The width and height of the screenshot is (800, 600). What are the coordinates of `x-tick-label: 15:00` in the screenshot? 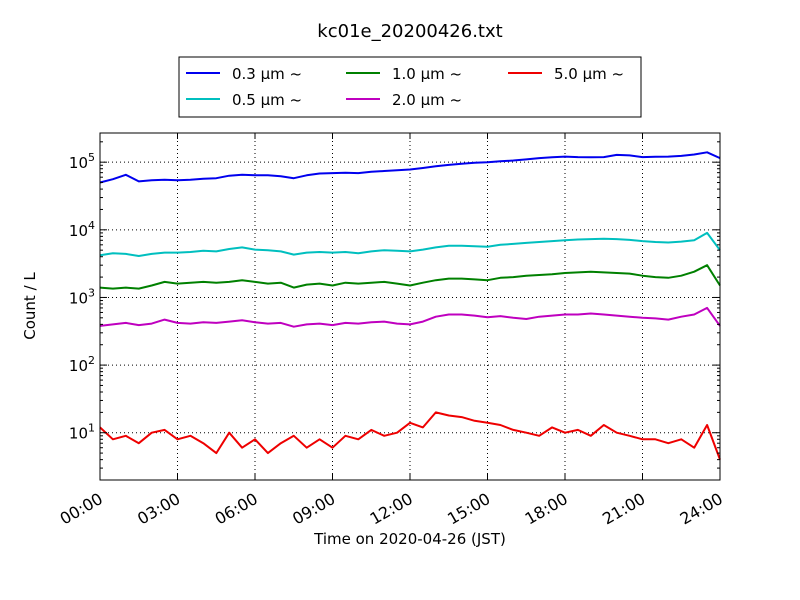 It's located at (468, 509).